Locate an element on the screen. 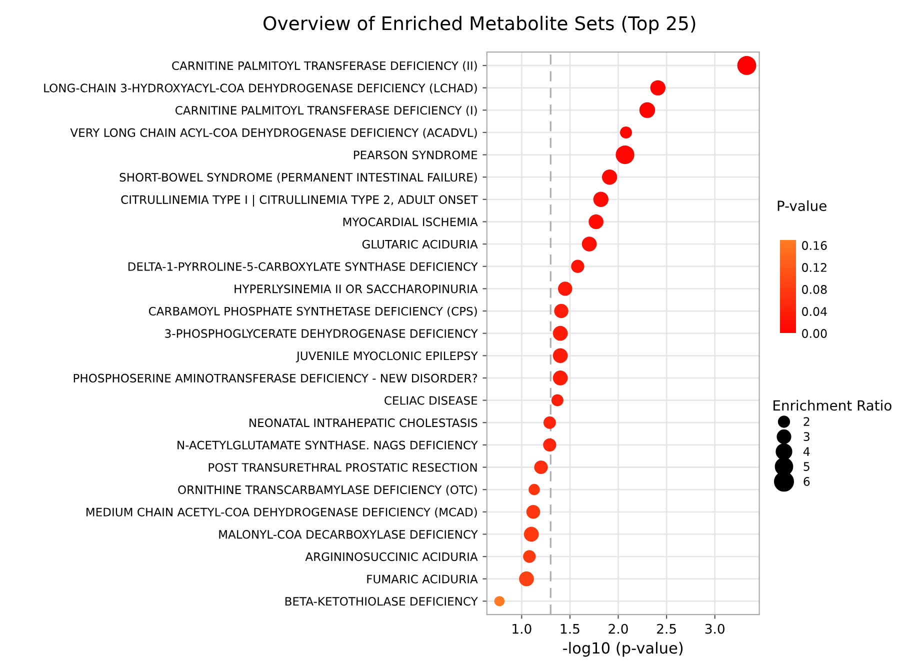  y-tick-label: CITRULLINEMIA TYPE I | CITRULLINEMIA TYPE 2, ADULT ONSET is located at coordinates (299, 201).